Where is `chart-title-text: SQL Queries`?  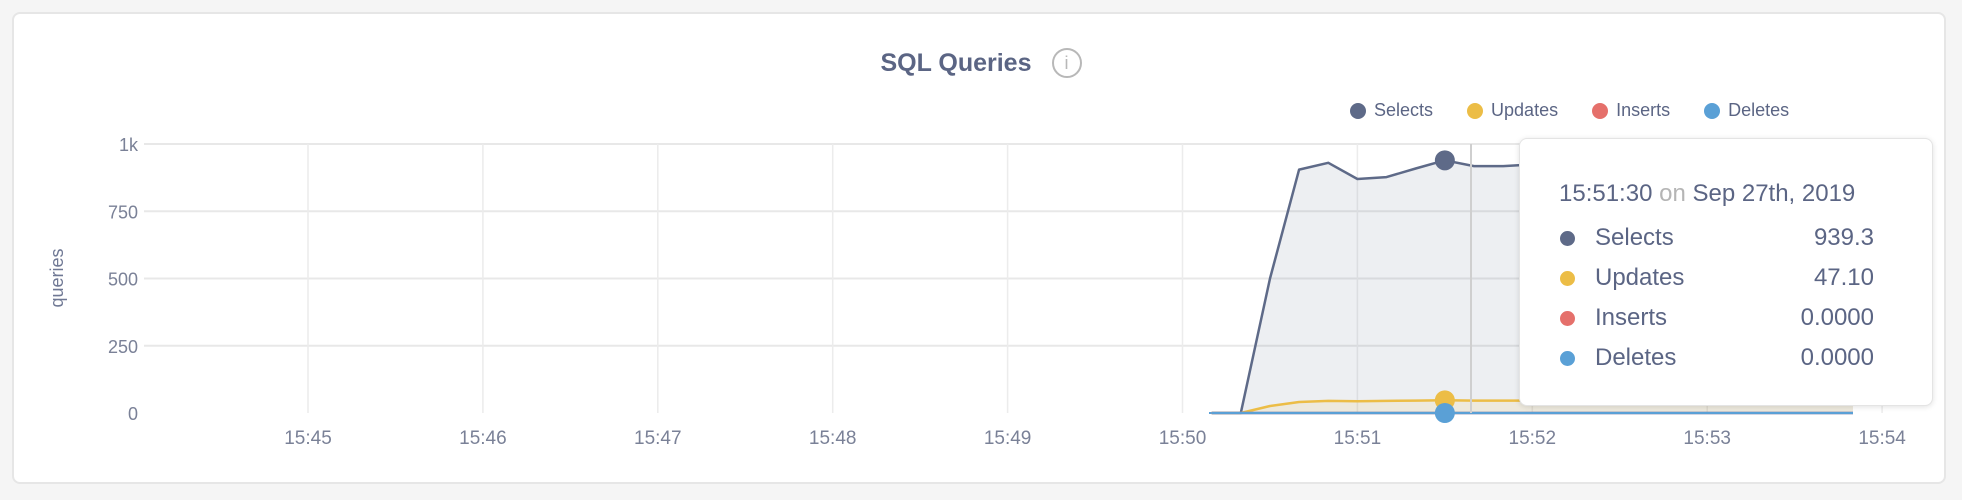 chart-title-text: SQL Queries is located at coordinates (956, 63).